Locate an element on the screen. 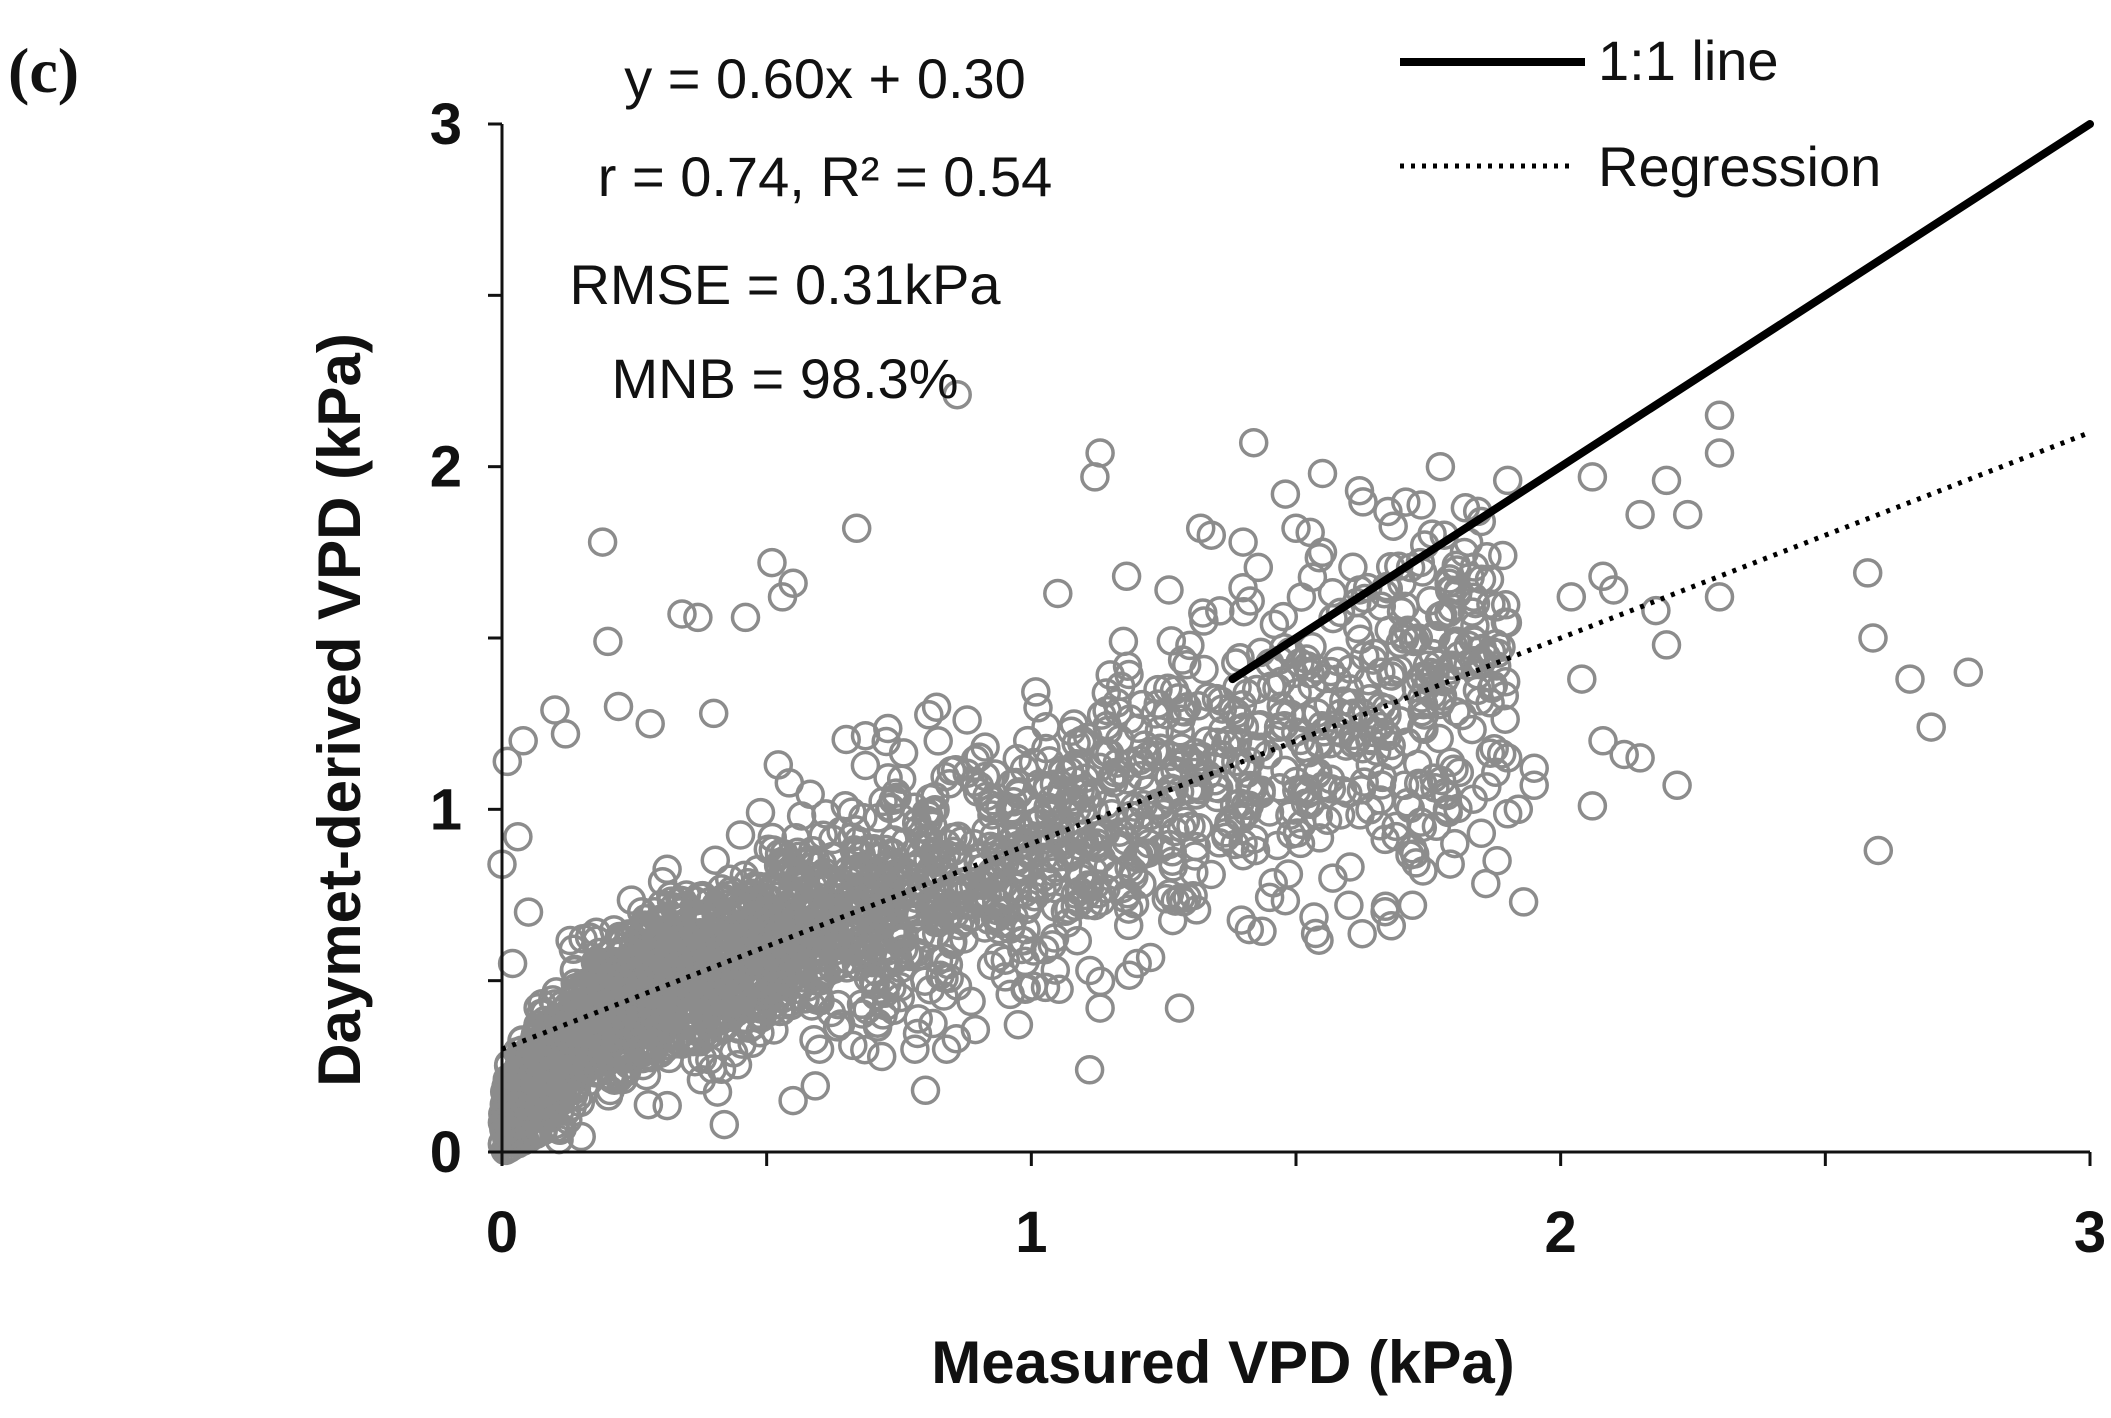 The image size is (2111, 1418). y-tick-label: 1 is located at coordinates (446, 809).